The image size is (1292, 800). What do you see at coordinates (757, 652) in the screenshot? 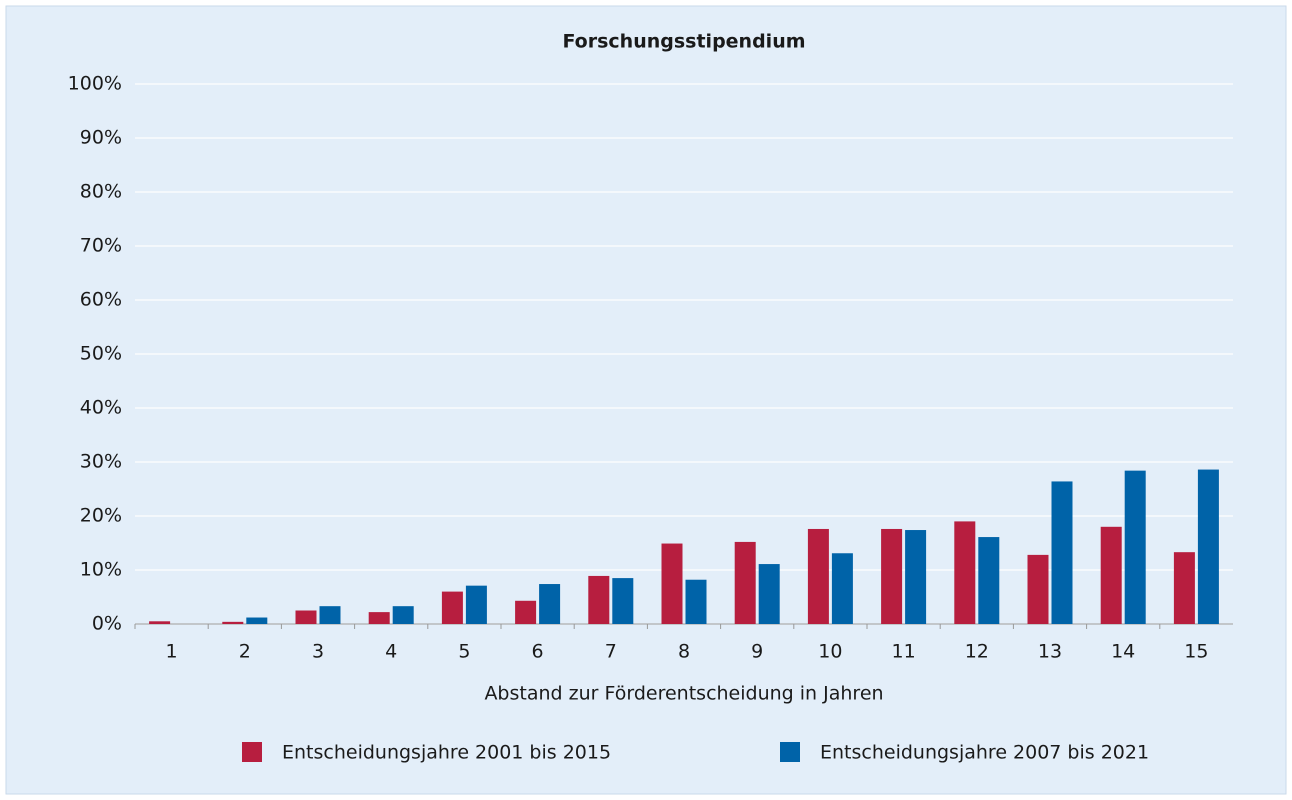
I see `x-tick-label: 9` at bounding box center [757, 652].